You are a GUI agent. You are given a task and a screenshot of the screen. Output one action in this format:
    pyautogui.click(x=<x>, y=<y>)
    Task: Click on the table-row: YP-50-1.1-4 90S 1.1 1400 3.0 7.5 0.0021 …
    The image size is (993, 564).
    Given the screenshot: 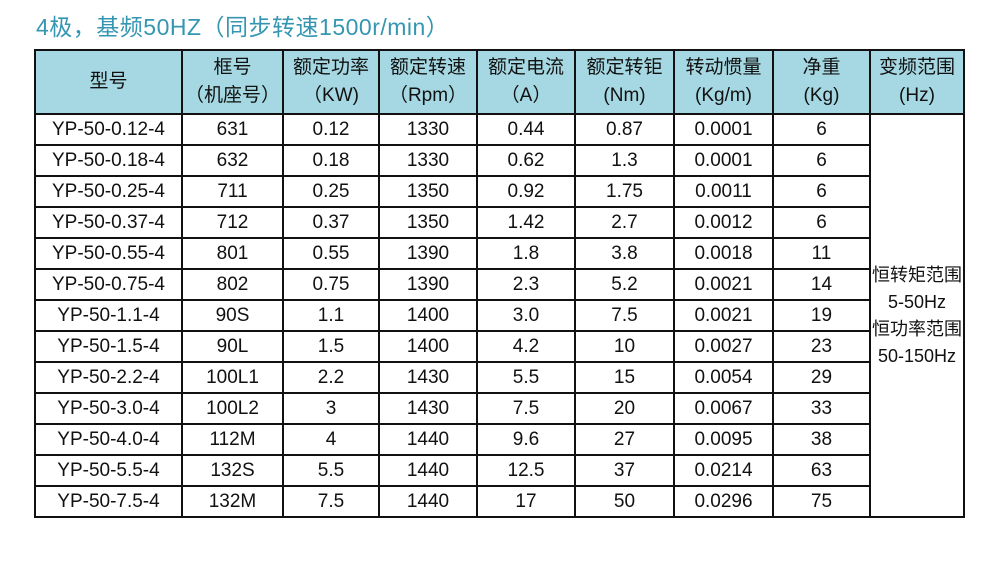 What is the action you would take?
    pyautogui.click(x=499, y=315)
    